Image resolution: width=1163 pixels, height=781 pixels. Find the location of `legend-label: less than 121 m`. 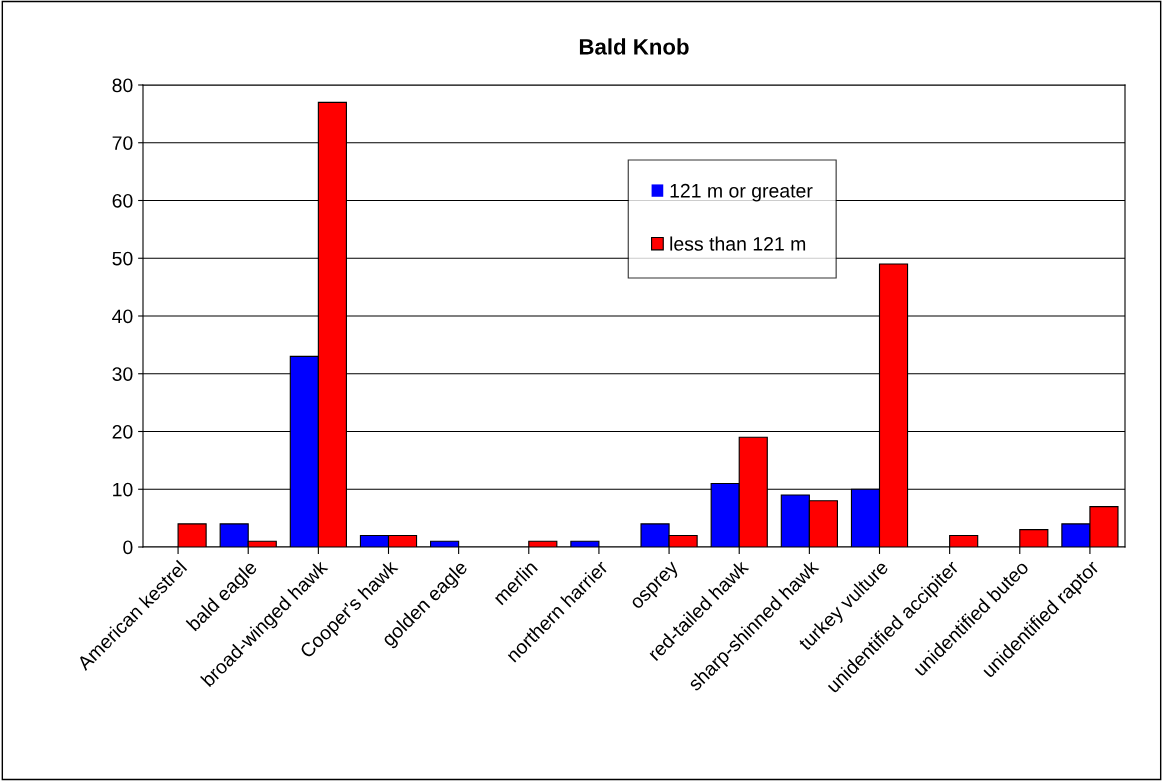

legend-label: less than 121 m is located at coordinates (738, 243).